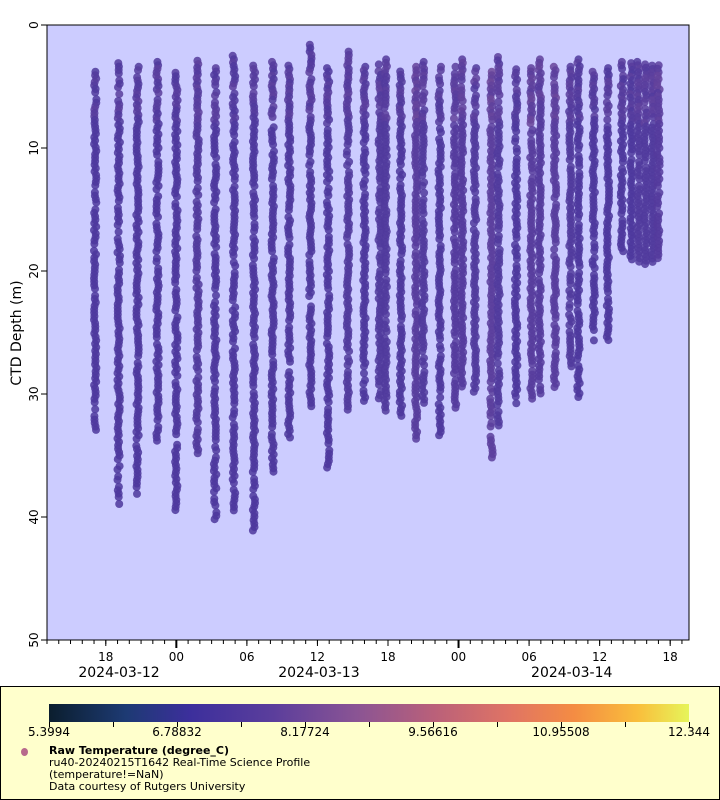  I want to click on x-tick-label: 00, so click(458, 657).